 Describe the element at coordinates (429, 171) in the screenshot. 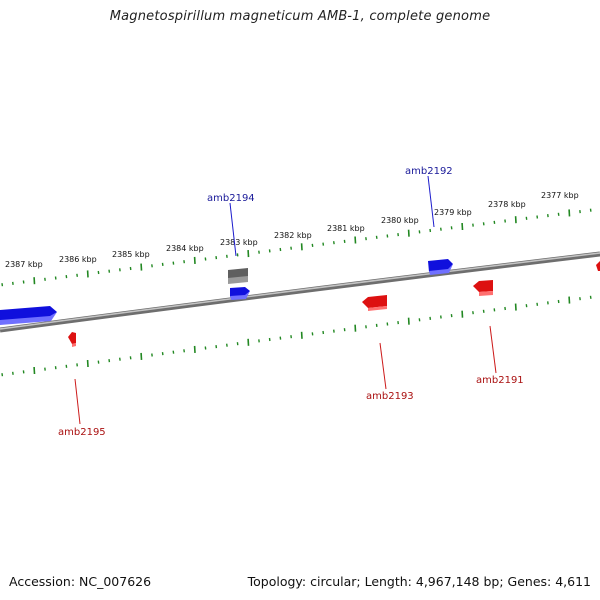

I see `gene-label-amb2192: amb2192` at that location.